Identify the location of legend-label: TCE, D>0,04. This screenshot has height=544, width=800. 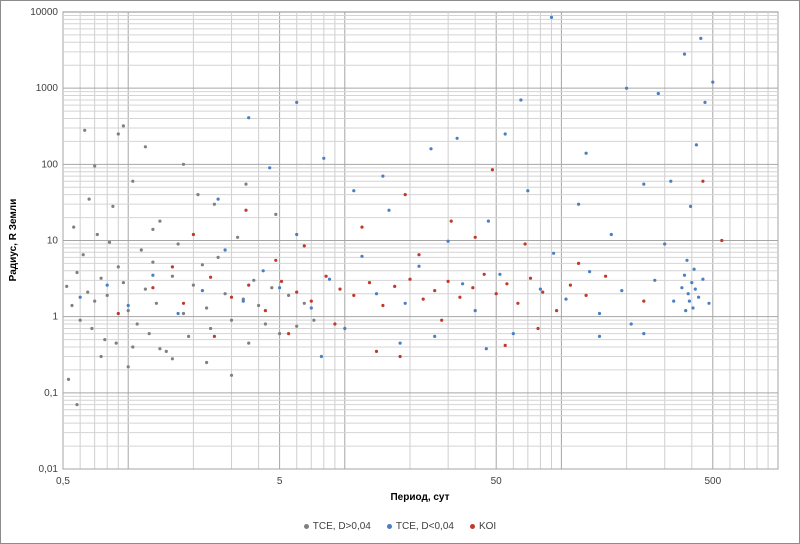
(341, 526).